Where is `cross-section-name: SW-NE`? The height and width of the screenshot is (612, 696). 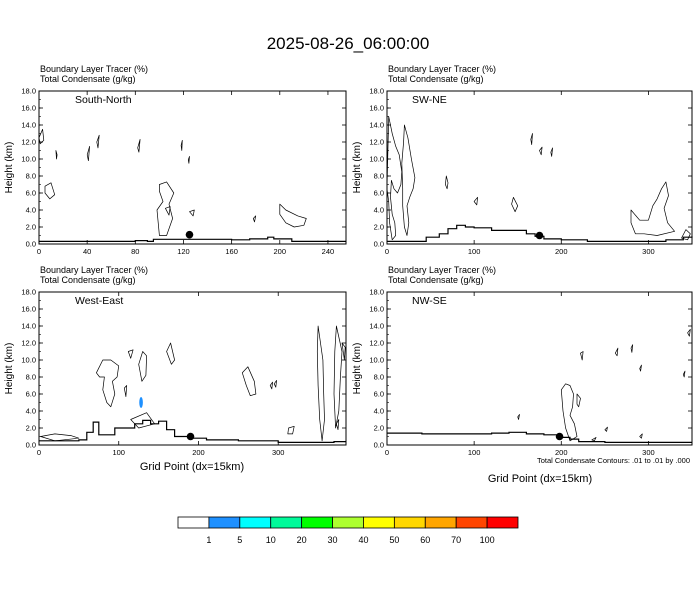 cross-section-name: SW-NE is located at coordinates (429, 100).